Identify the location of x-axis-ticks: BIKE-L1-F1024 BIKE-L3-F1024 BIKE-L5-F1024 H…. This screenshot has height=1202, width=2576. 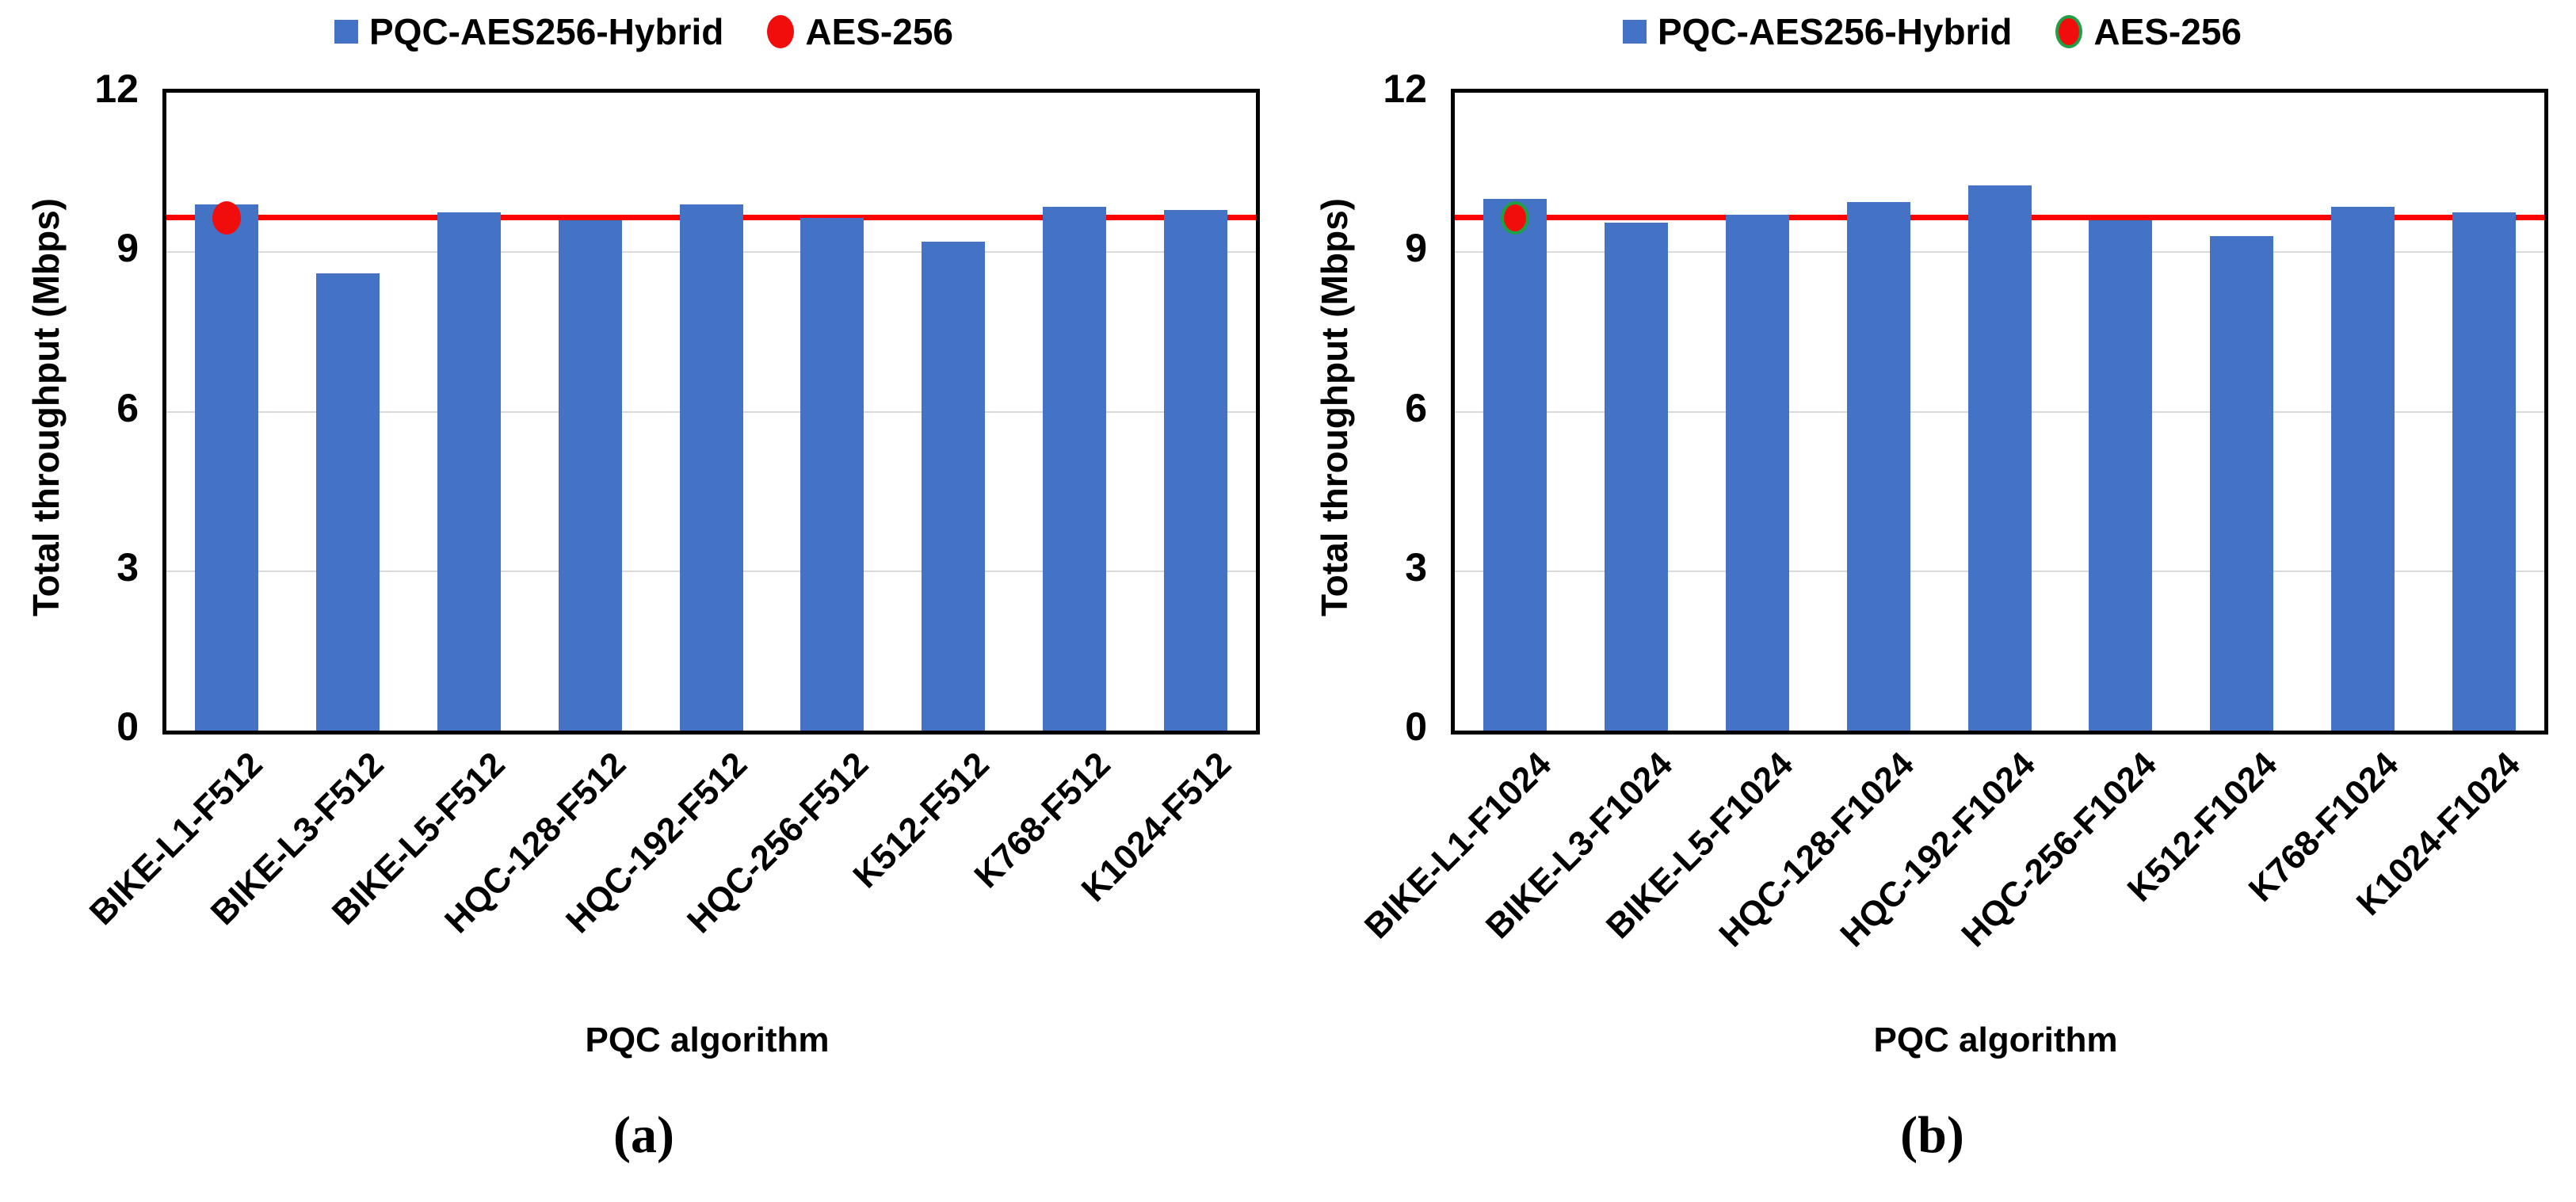
(1948, 875).